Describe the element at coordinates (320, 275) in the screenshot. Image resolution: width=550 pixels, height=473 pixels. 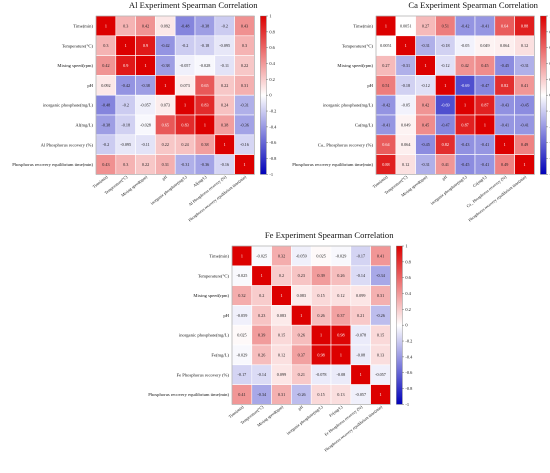
I see `fe-cell-label-1-4: 0.39` at that location.